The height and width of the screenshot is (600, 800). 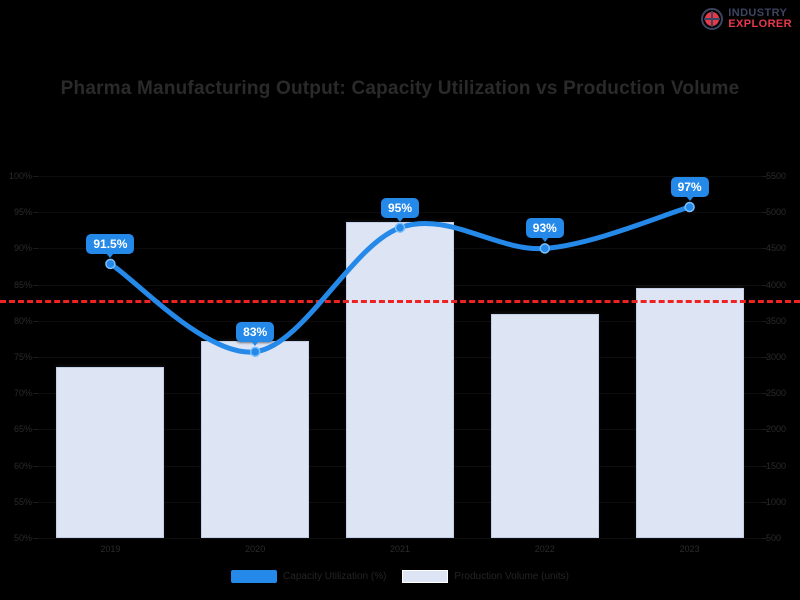 What do you see at coordinates (255, 333) in the screenshot?
I see `data-label: 83%` at bounding box center [255, 333].